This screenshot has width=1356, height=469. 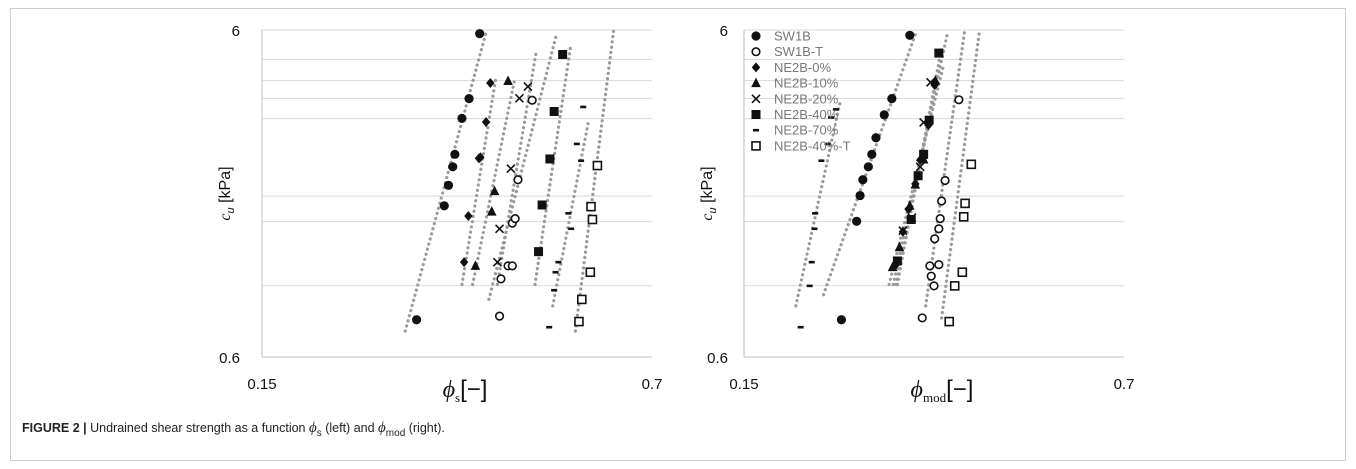 I want to click on y-axis-unit: [kPa], so click(x=707, y=186).